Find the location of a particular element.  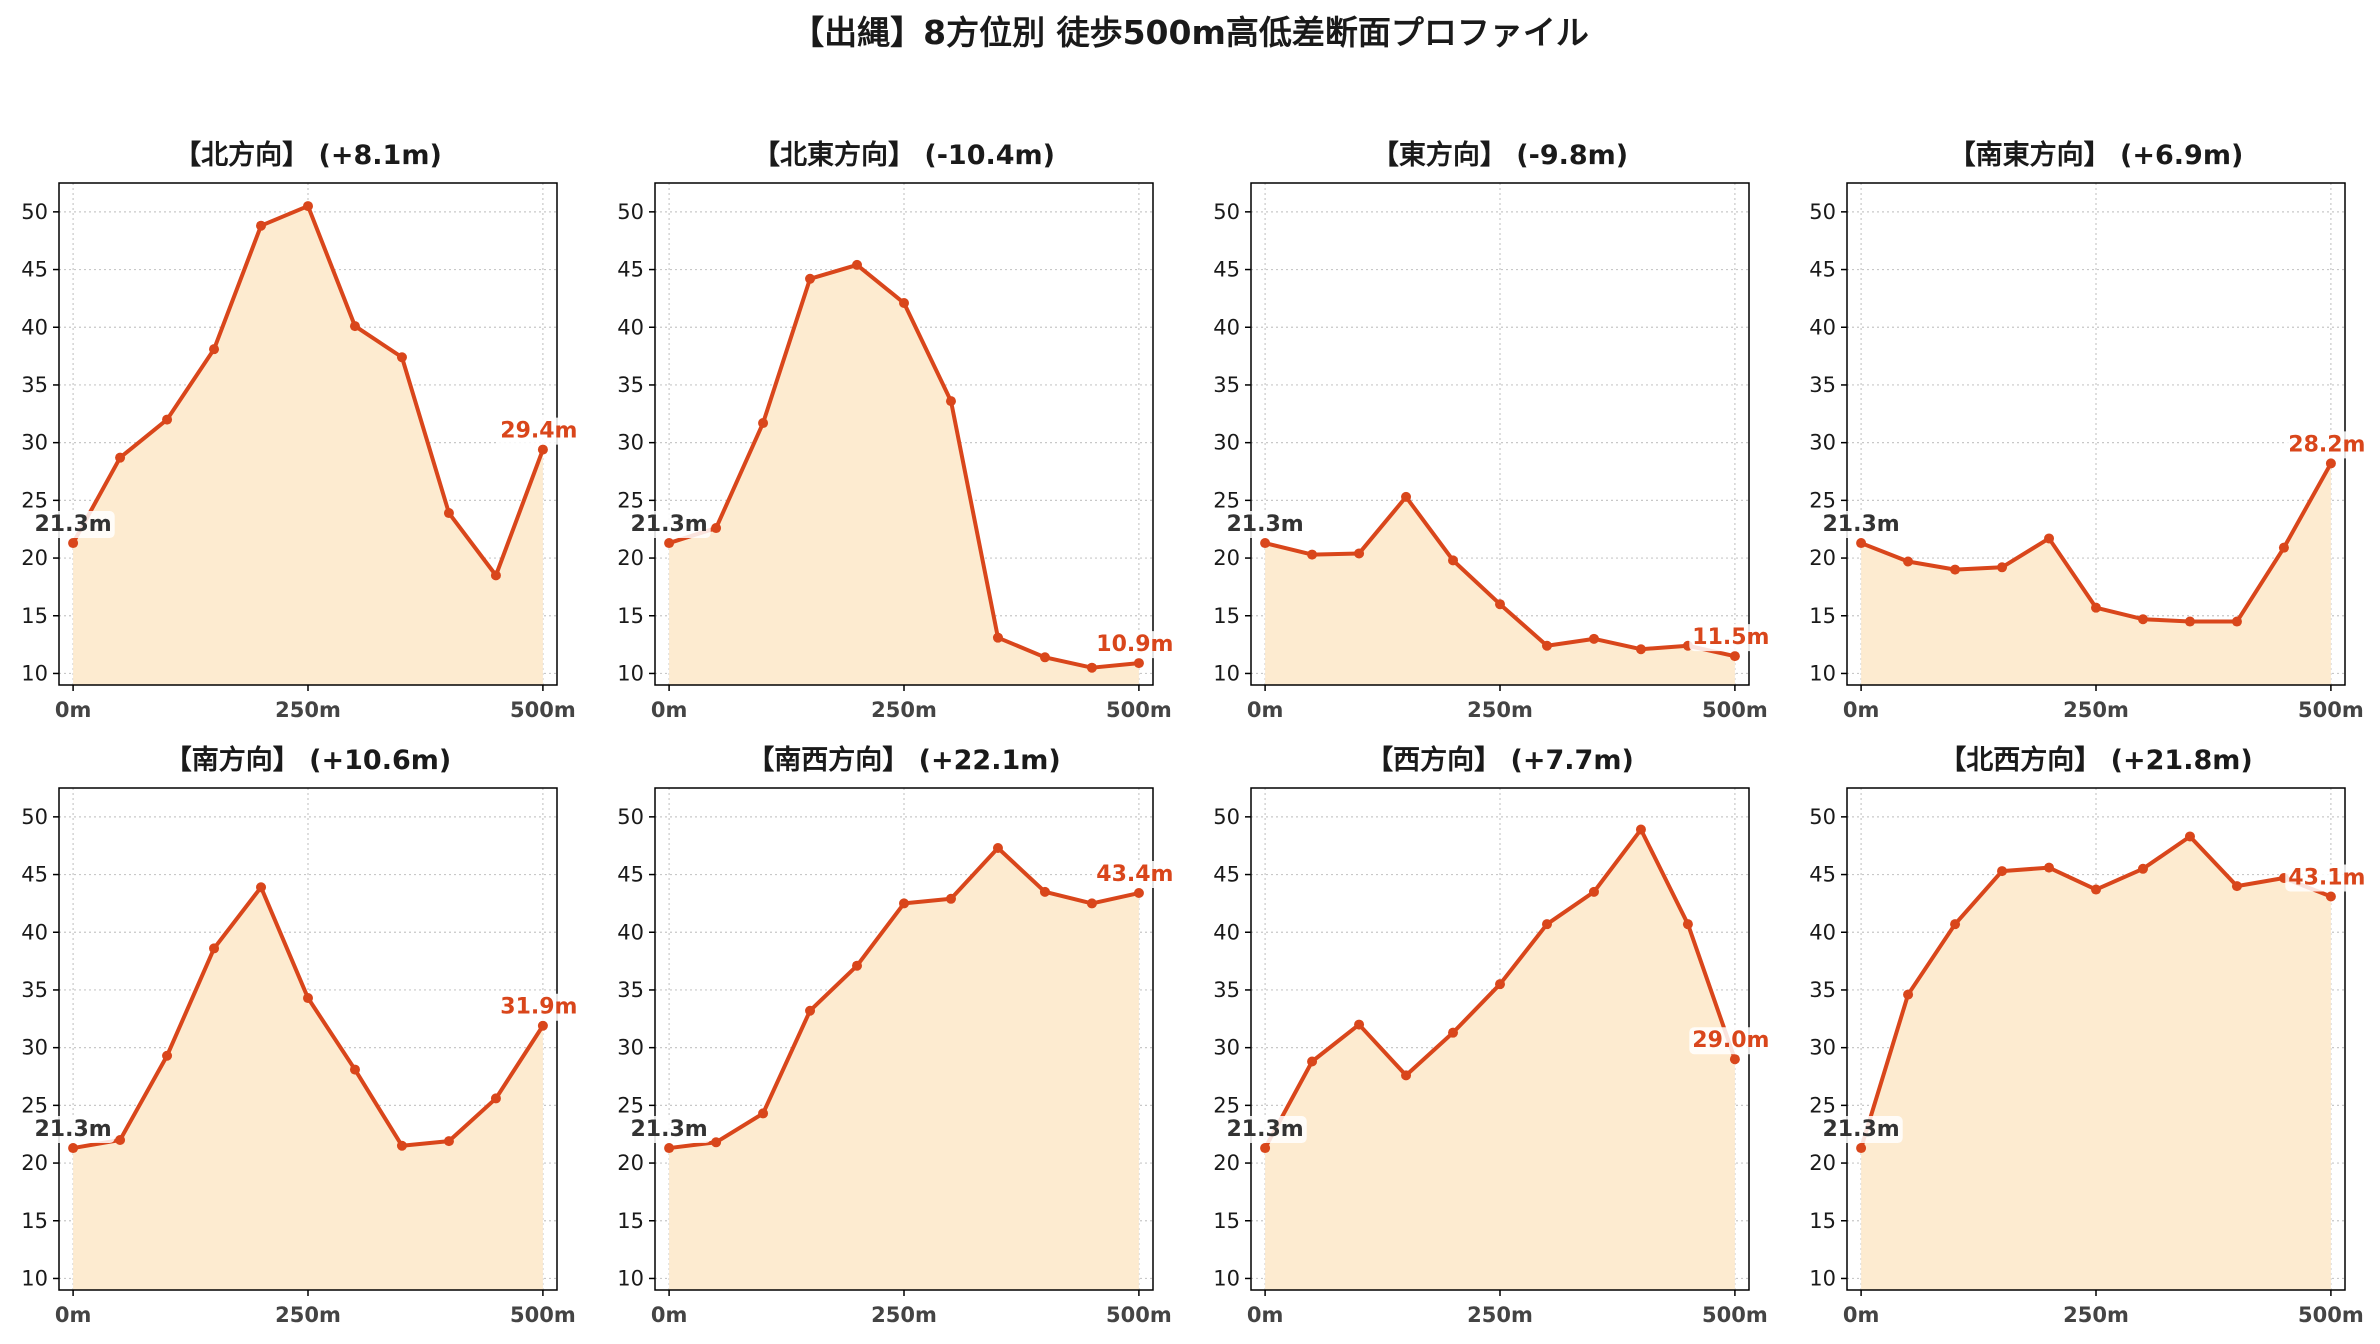

end-elevation-label: 28.2m is located at coordinates (2326, 444).